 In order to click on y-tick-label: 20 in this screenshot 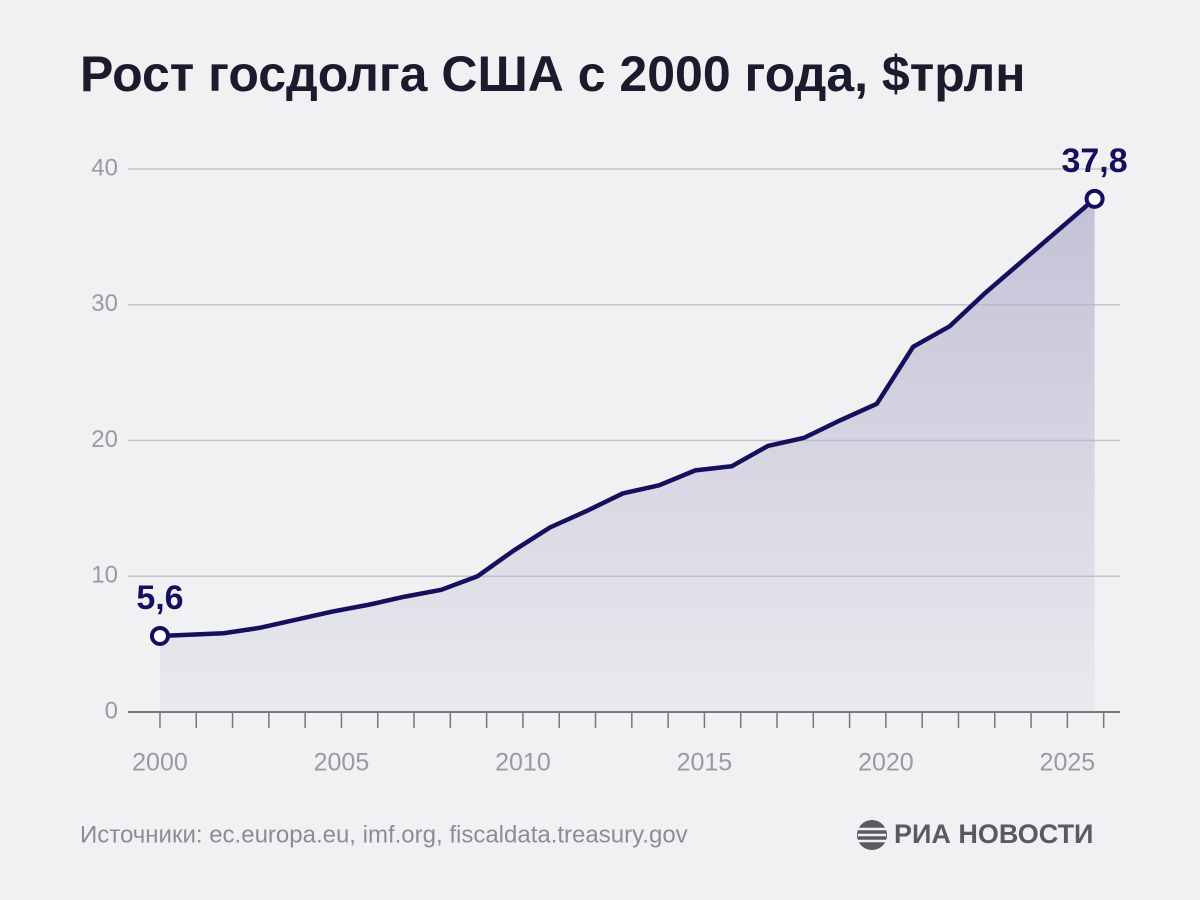, I will do `click(104, 439)`.